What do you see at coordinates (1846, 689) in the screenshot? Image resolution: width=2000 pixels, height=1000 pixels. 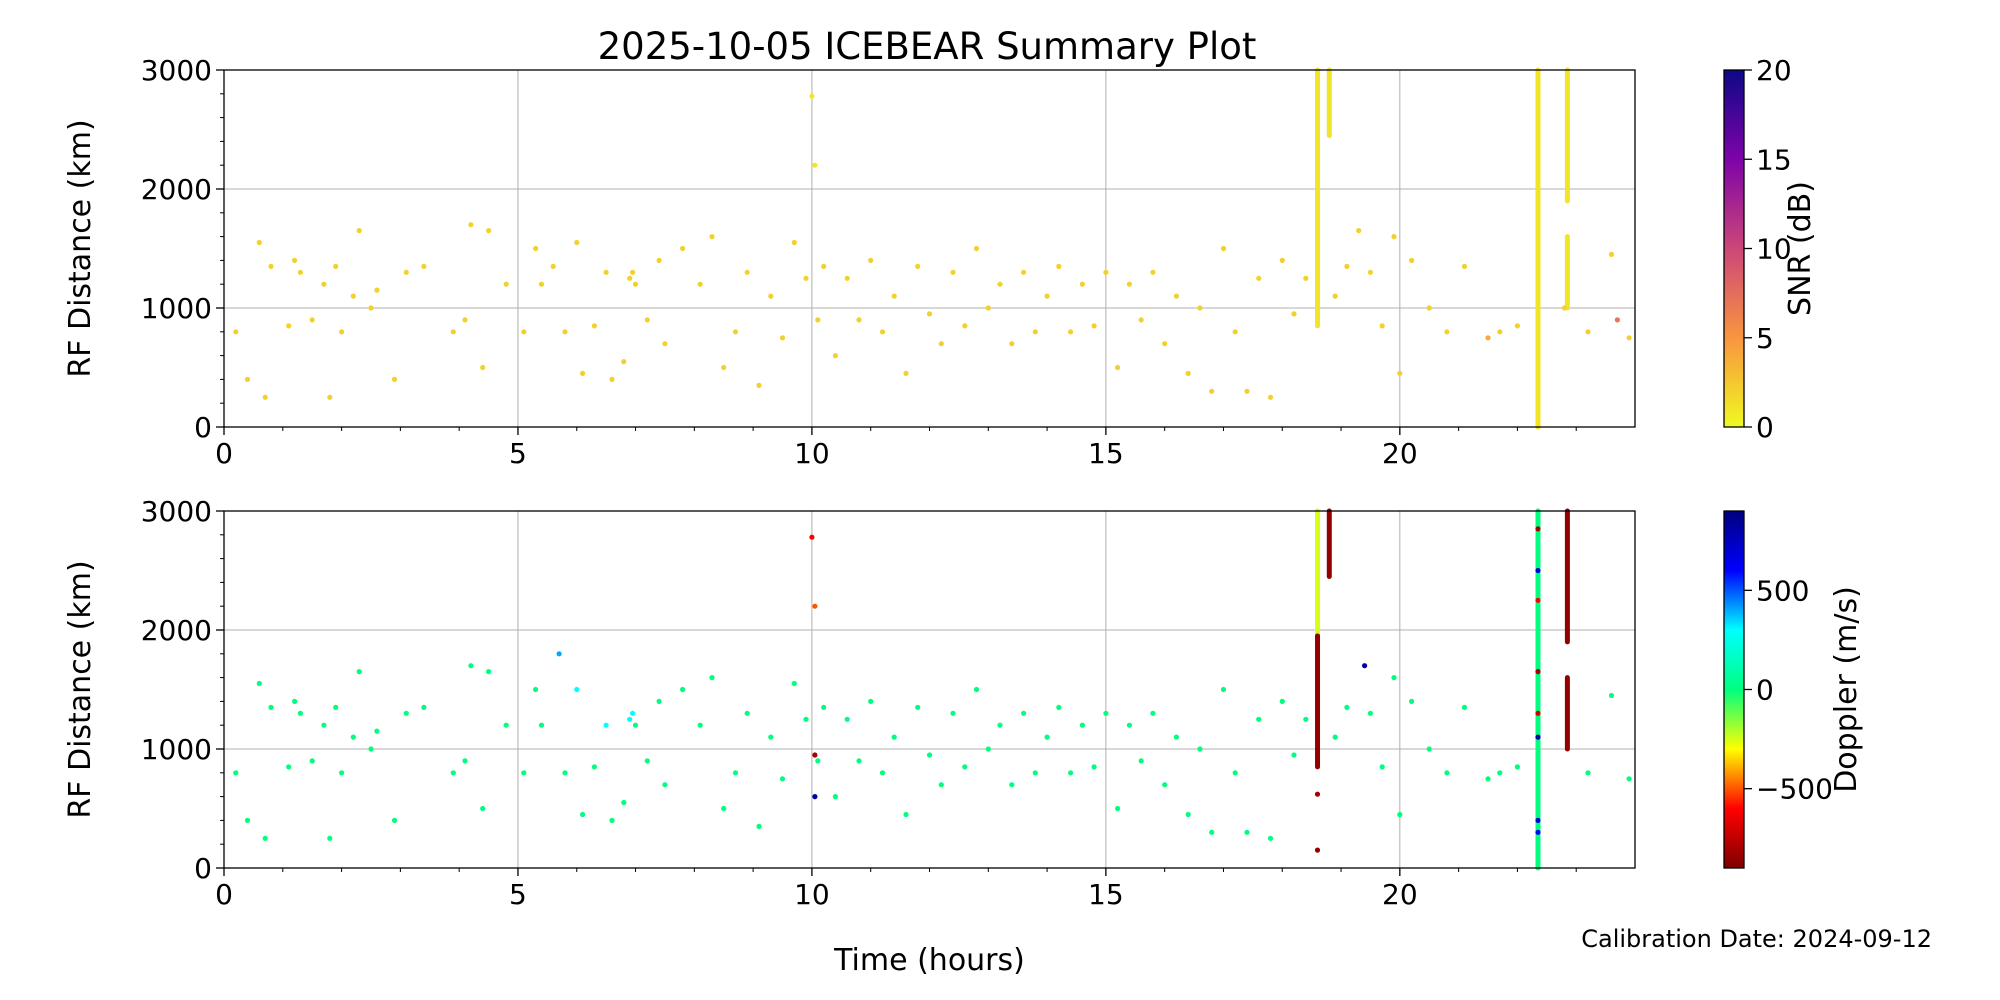 I see `colorbar-label: Doppler (m/s)` at bounding box center [1846, 689].